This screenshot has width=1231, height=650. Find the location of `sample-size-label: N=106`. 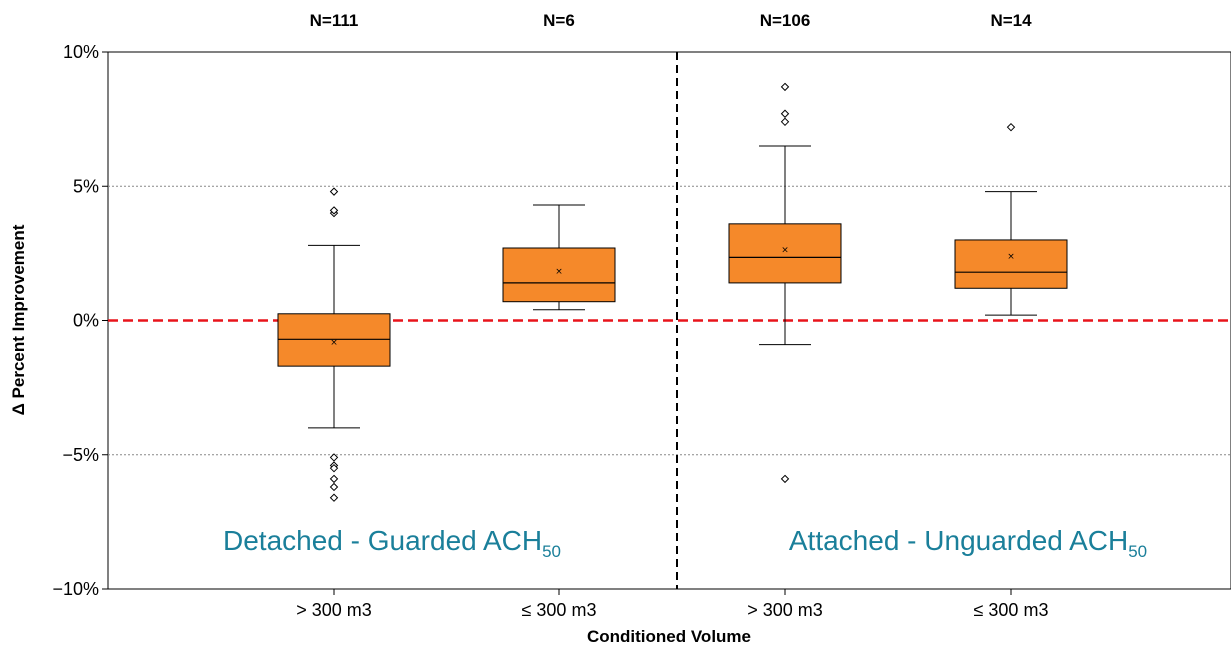

sample-size-label: N=106 is located at coordinates (785, 20).